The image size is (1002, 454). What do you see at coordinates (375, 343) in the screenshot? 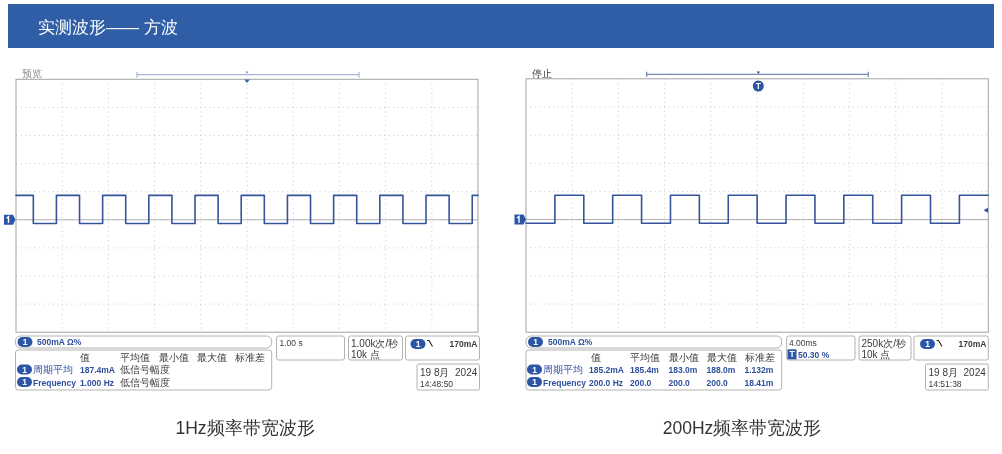
I see `text: 1.00k次/秒` at bounding box center [375, 343].